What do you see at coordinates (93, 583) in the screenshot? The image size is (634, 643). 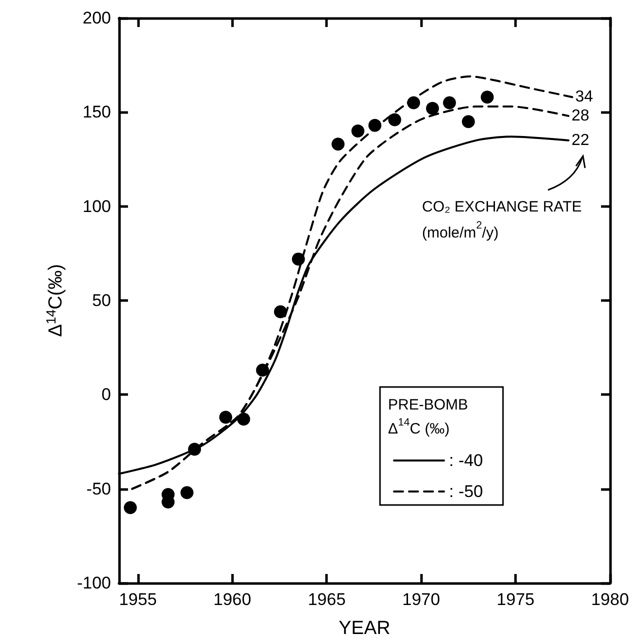 I see `y-tick-label: -100` at bounding box center [93, 583].